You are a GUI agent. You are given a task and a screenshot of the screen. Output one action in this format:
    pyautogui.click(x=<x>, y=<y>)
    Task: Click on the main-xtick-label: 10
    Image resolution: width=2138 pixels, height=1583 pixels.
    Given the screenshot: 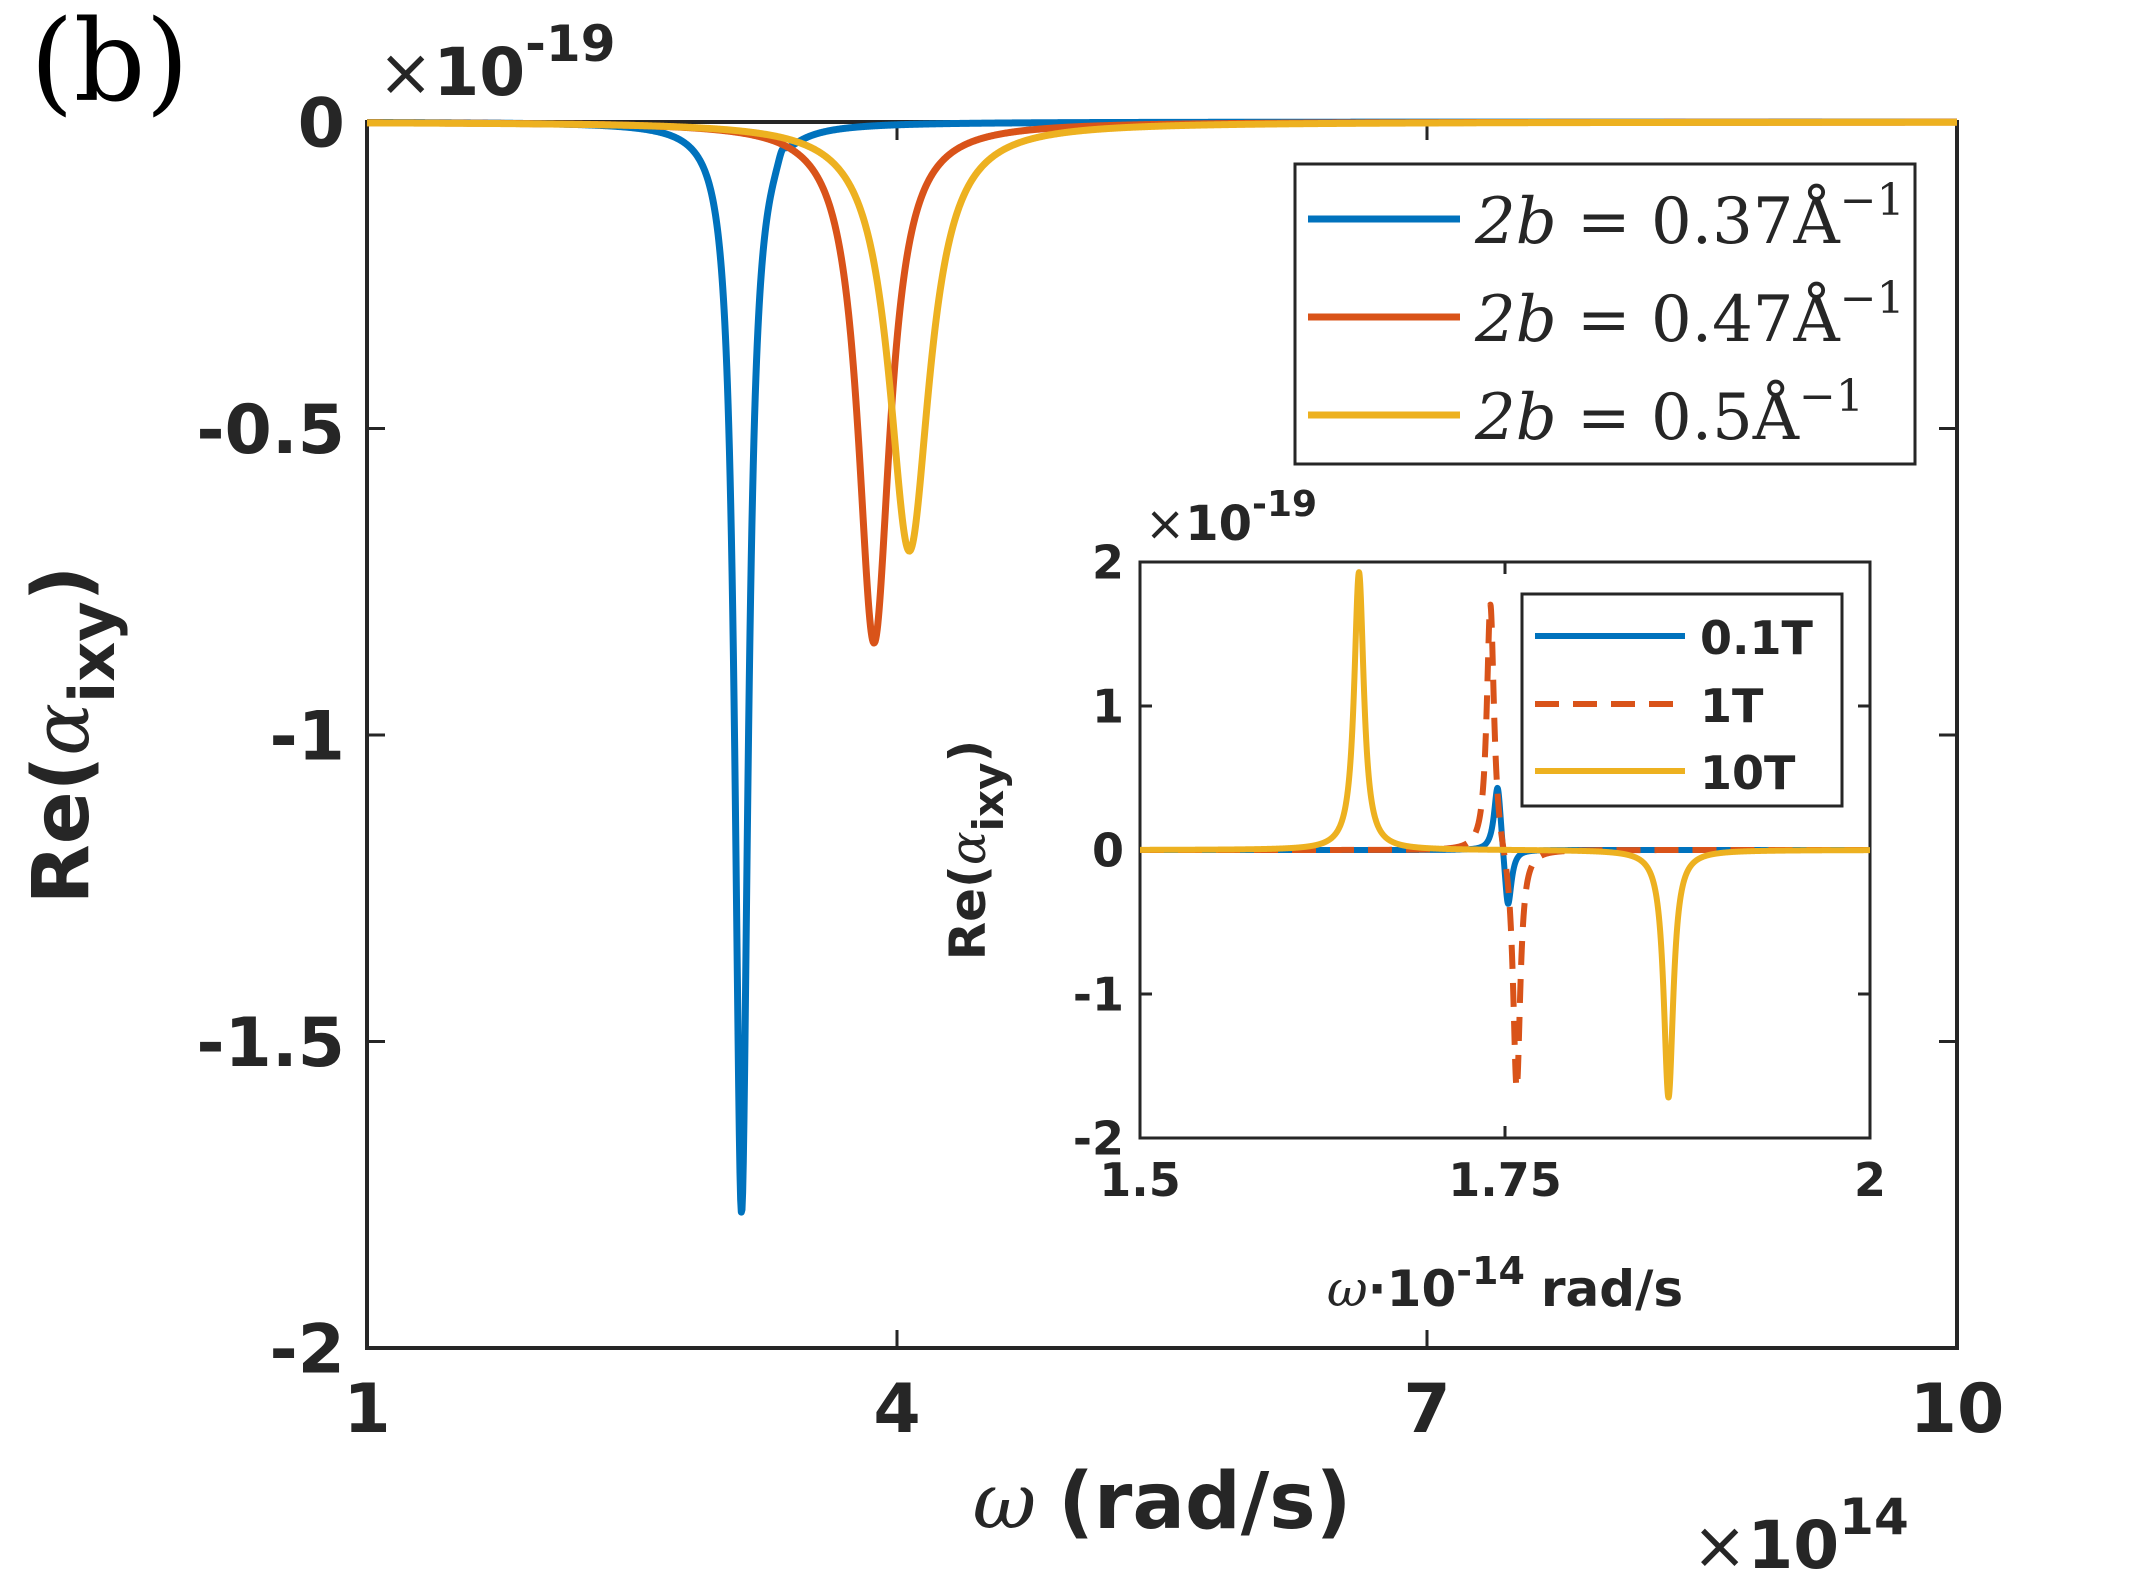 What is the action you would take?
    pyautogui.click(x=1957, y=1409)
    